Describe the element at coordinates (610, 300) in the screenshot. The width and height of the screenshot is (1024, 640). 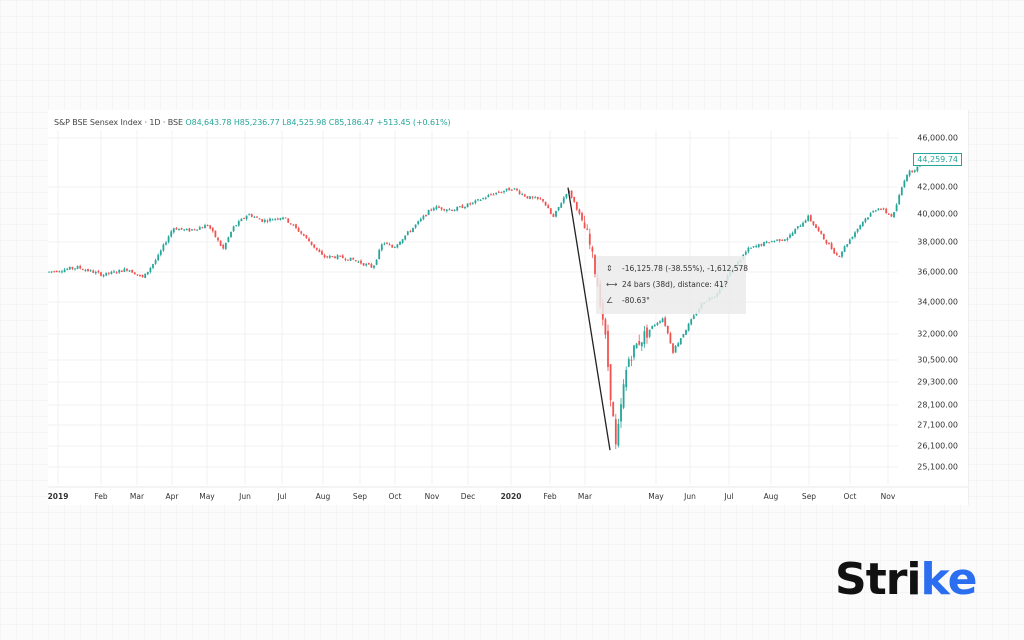
I see `angle-icon: ∠` at that location.